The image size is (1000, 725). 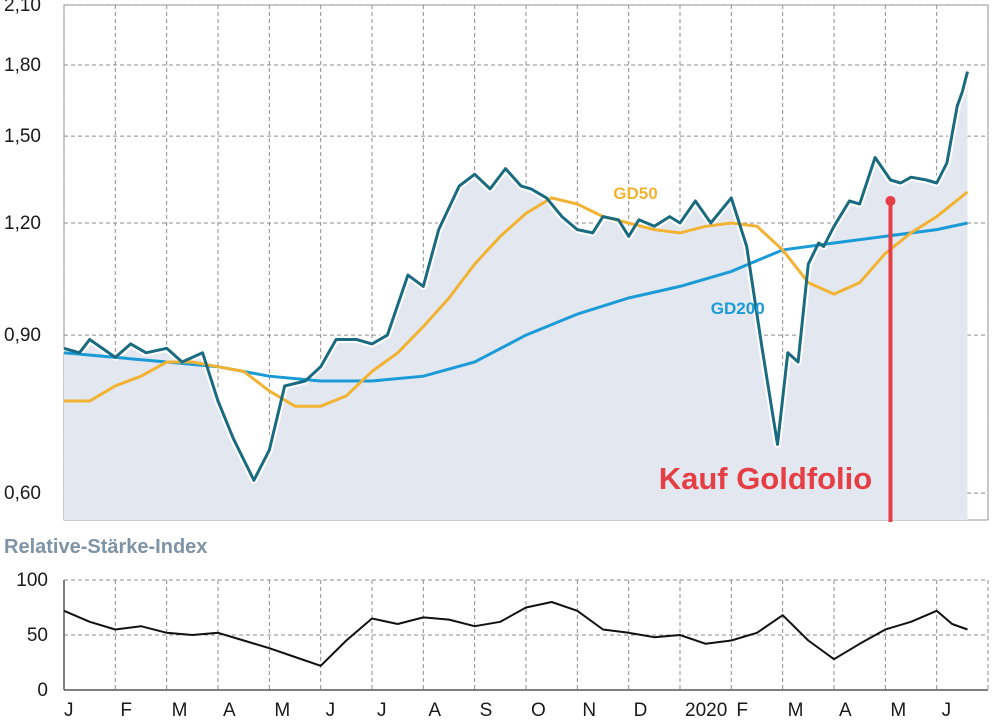 What do you see at coordinates (589, 710) in the screenshot?
I see `x-tick-label: N` at bounding box center [589, 710].